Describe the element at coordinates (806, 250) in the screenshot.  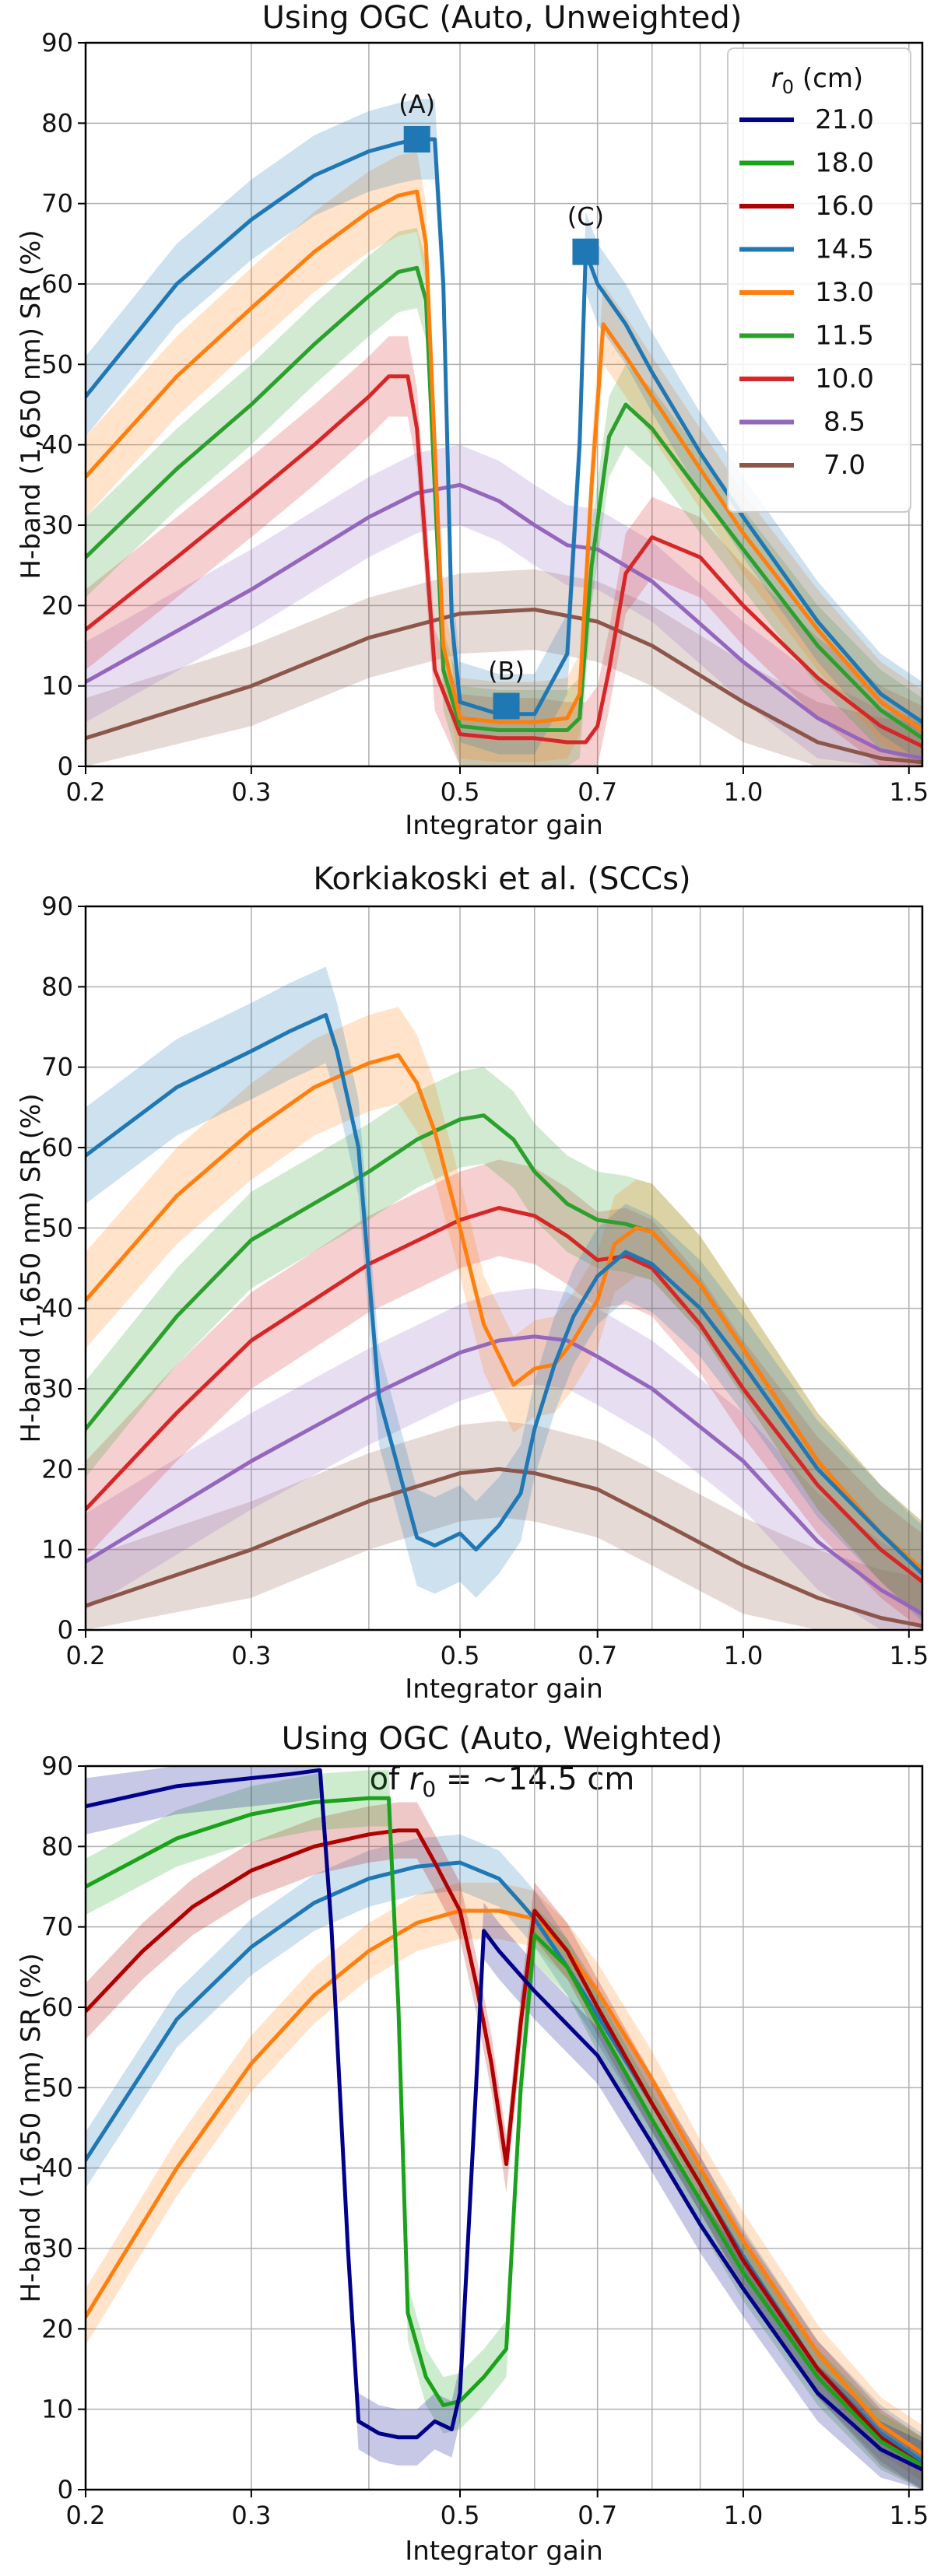
I see `legend-item-r0-14-5: 14.5` at that location.